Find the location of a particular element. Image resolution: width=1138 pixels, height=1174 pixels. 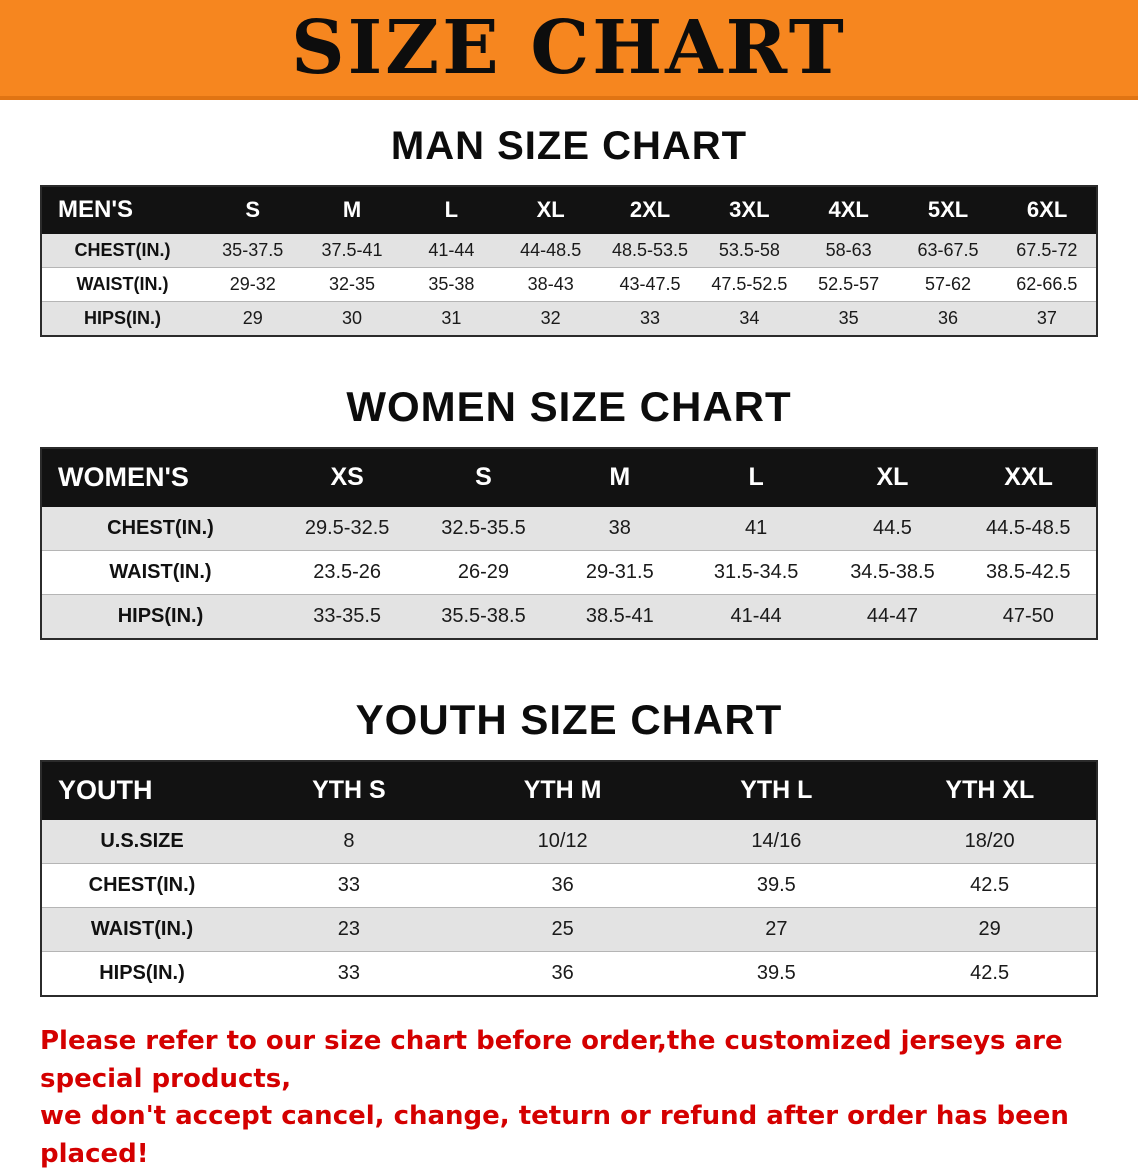

table-header-row: YOUTH YTH S YTH M YTH L YTH XL is located at coordinates (569, 790).